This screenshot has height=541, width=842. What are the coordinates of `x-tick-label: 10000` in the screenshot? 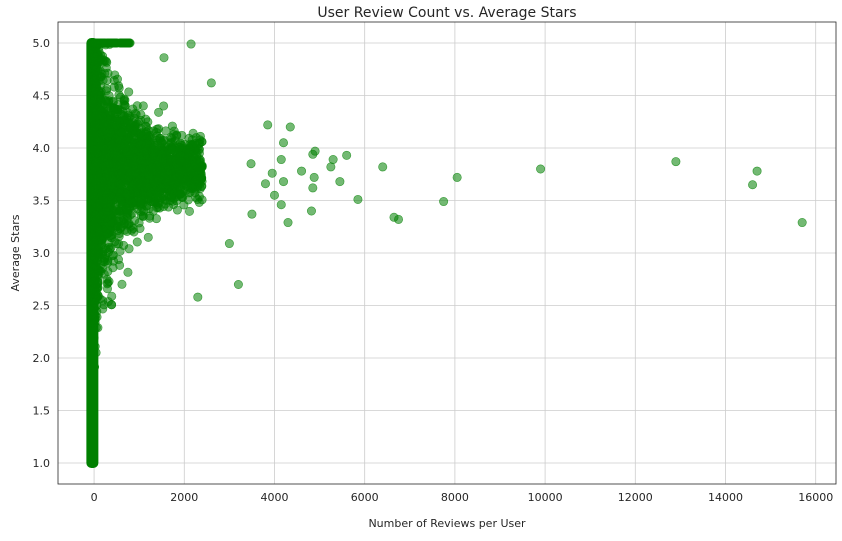 It's located at (545, 497).